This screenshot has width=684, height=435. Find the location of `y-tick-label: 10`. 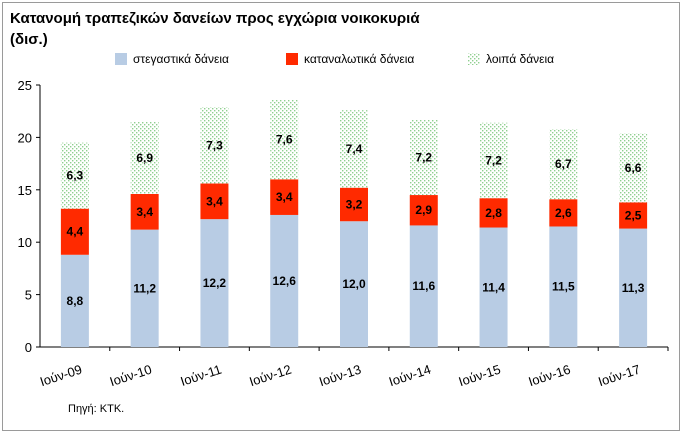

y-tick-label: 10 is located at coordinates (25, 242).